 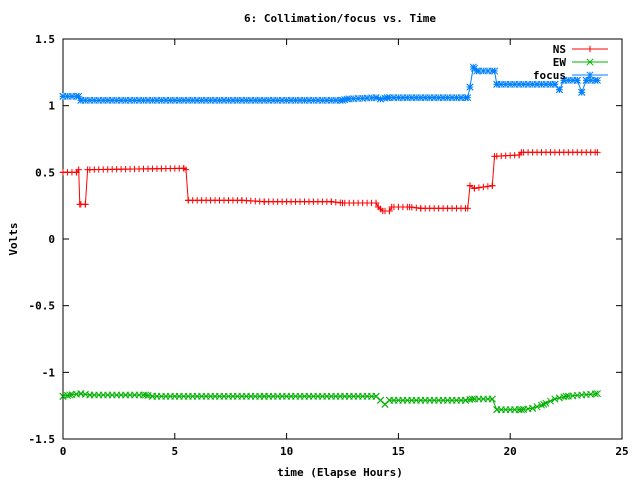 I want to click on series-focus, so click(x=330, y=83).